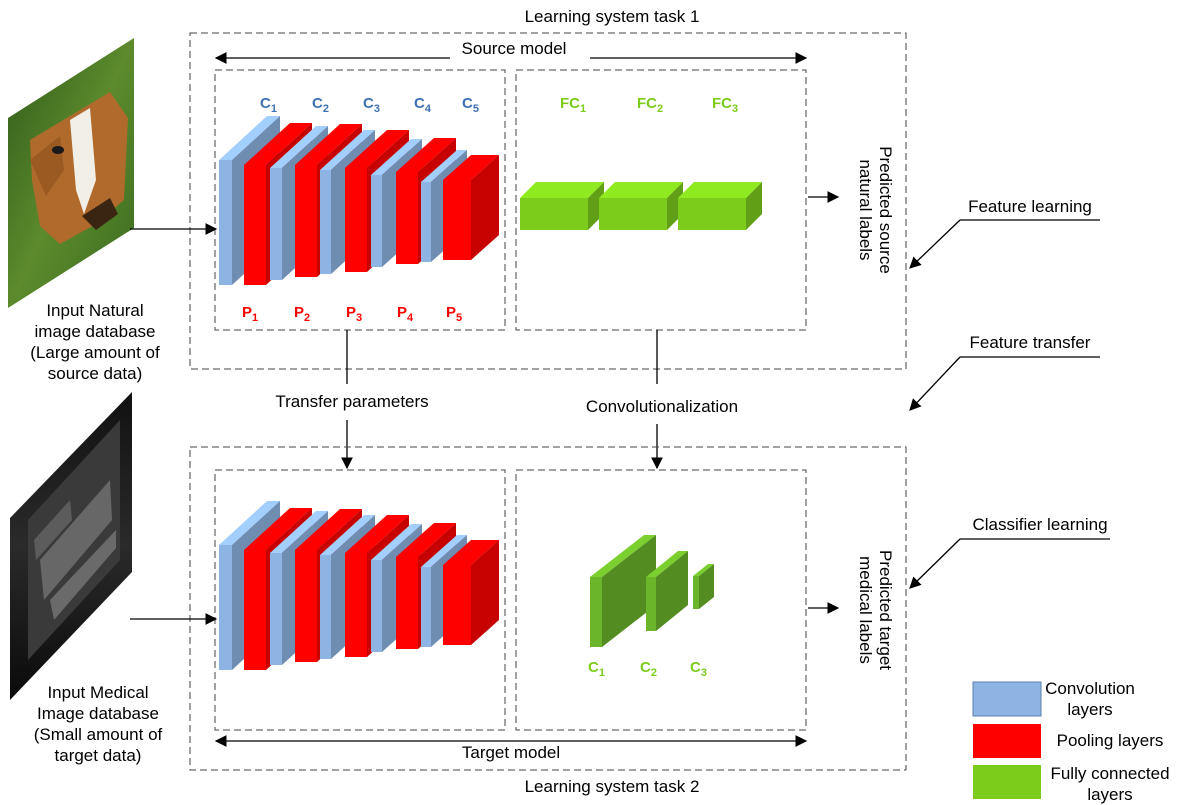 This screenshot has width=1196, height=805. Describe the element at coordinates (865, 610) in the screenshot. I see `output-target-line-2: medical labels` at that location.